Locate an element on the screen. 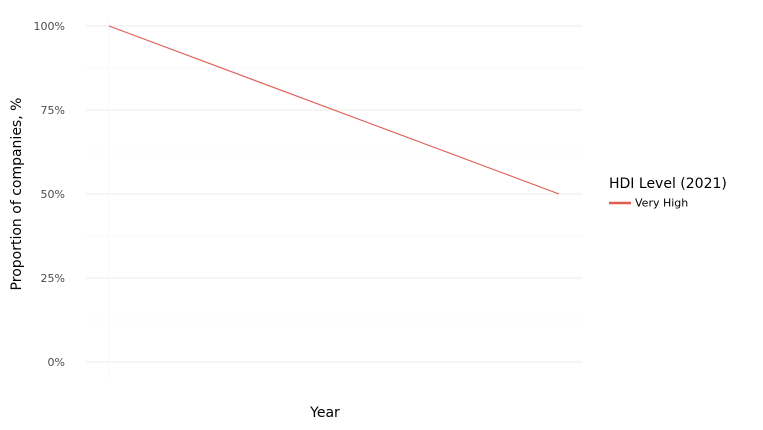  y-tick-labels: 0% 25% 50% 75% 100% is located at coordinates (49, 194).